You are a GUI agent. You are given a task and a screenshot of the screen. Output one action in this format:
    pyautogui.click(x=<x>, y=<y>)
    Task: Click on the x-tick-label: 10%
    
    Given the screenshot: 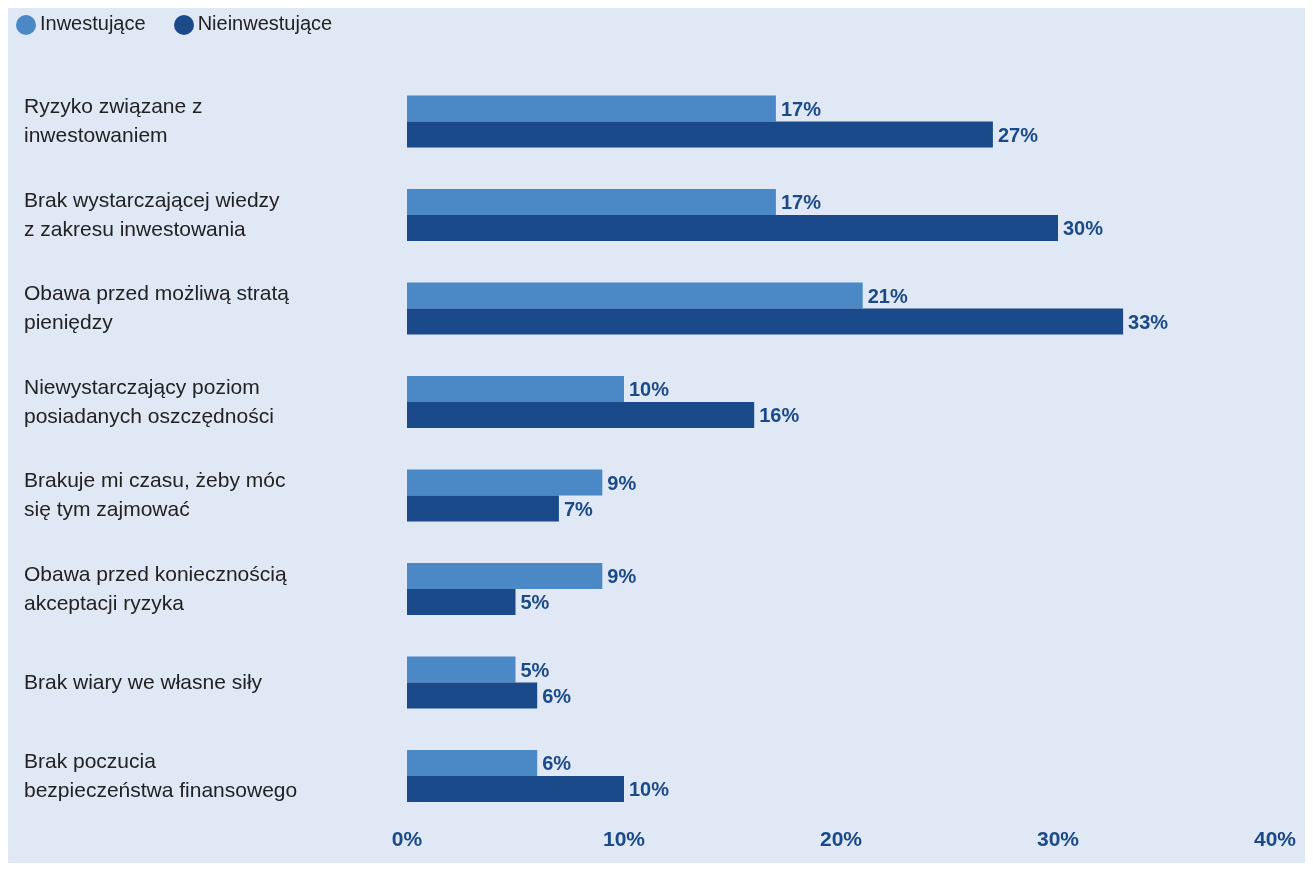 What is the action you would take?
    pyautogui.click(x=624, y=838)
    